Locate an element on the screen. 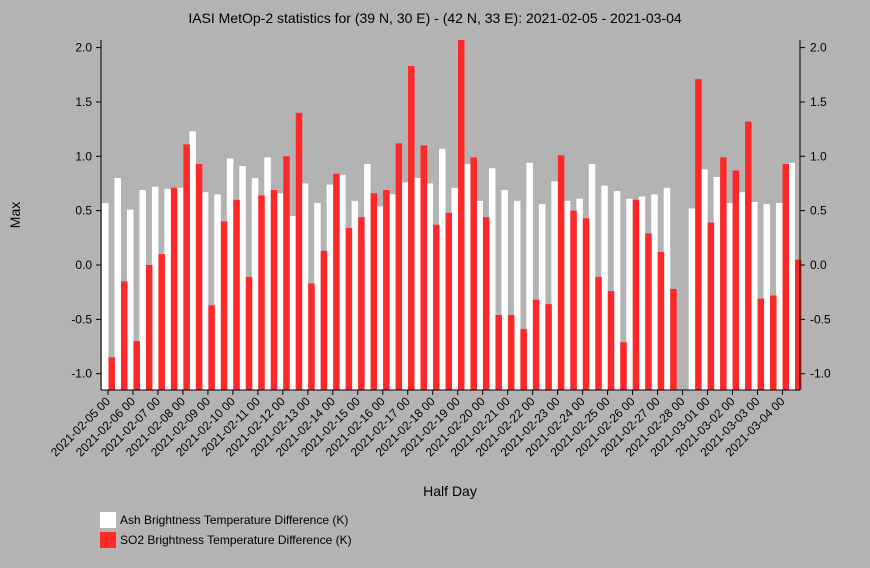  x-axis-label: Half Day is located at coordinates (450, 491).